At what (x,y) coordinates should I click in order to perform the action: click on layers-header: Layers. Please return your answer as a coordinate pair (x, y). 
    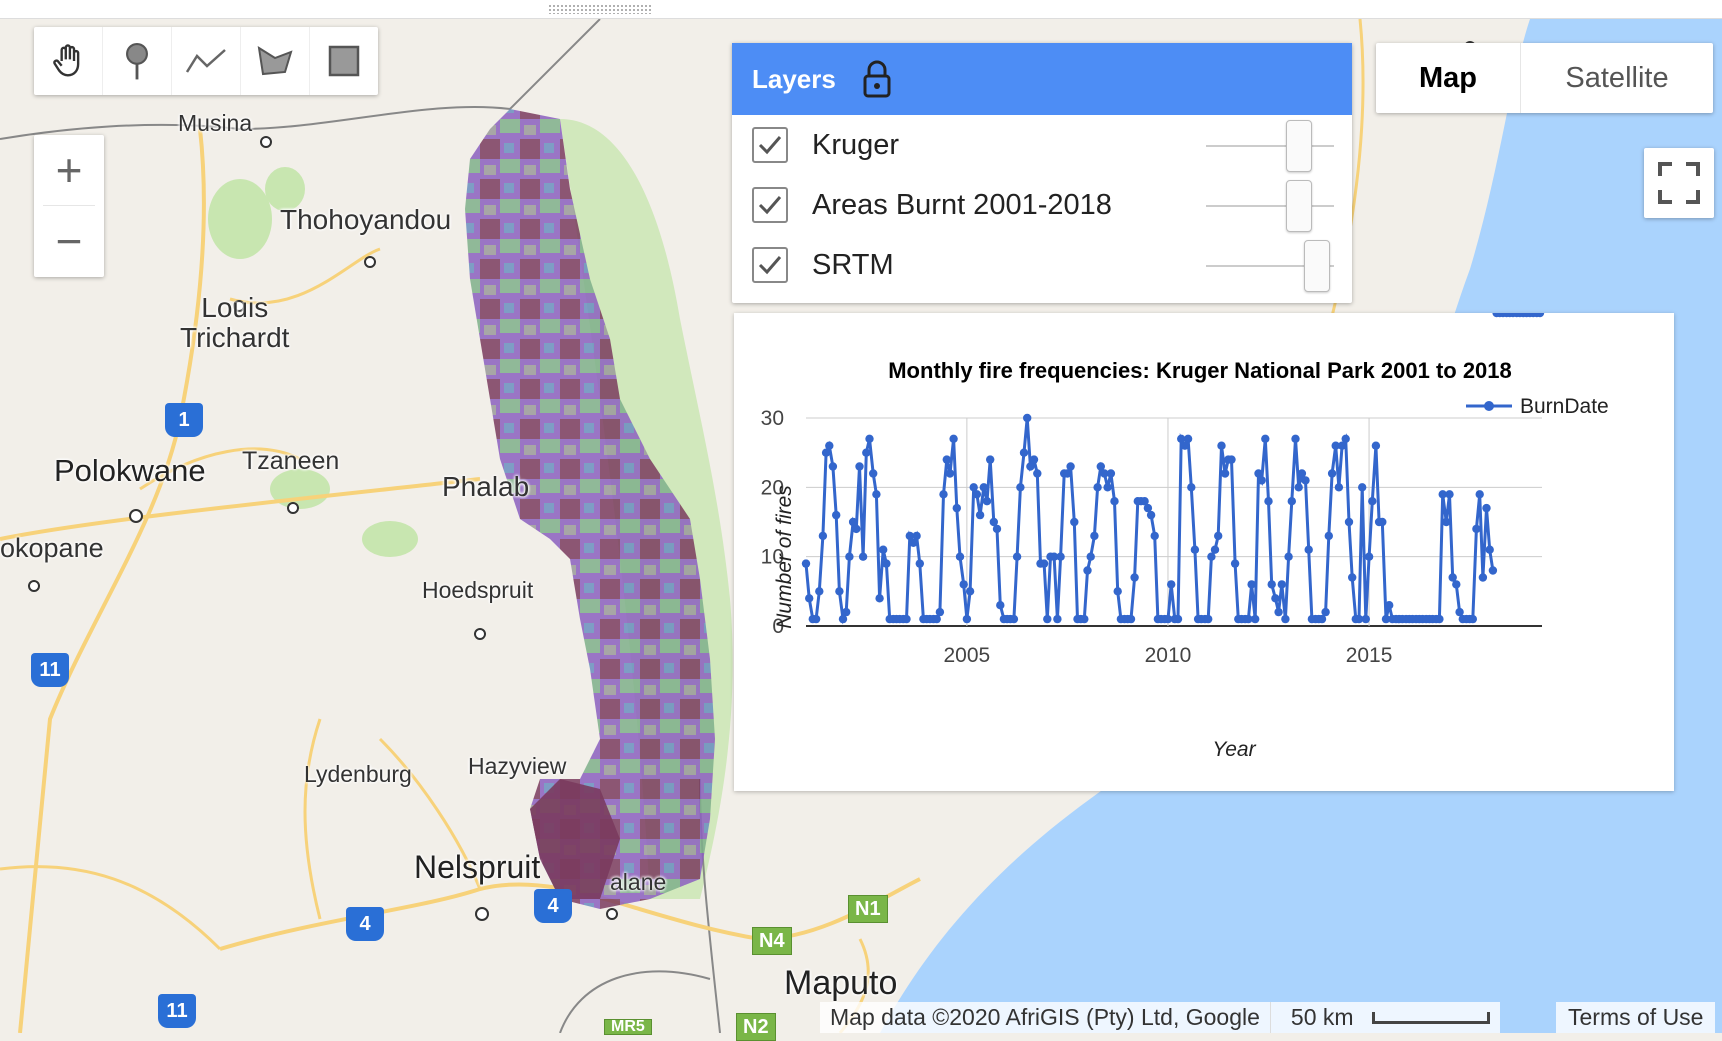
    Looking at the image, I should click on (1042, 79).